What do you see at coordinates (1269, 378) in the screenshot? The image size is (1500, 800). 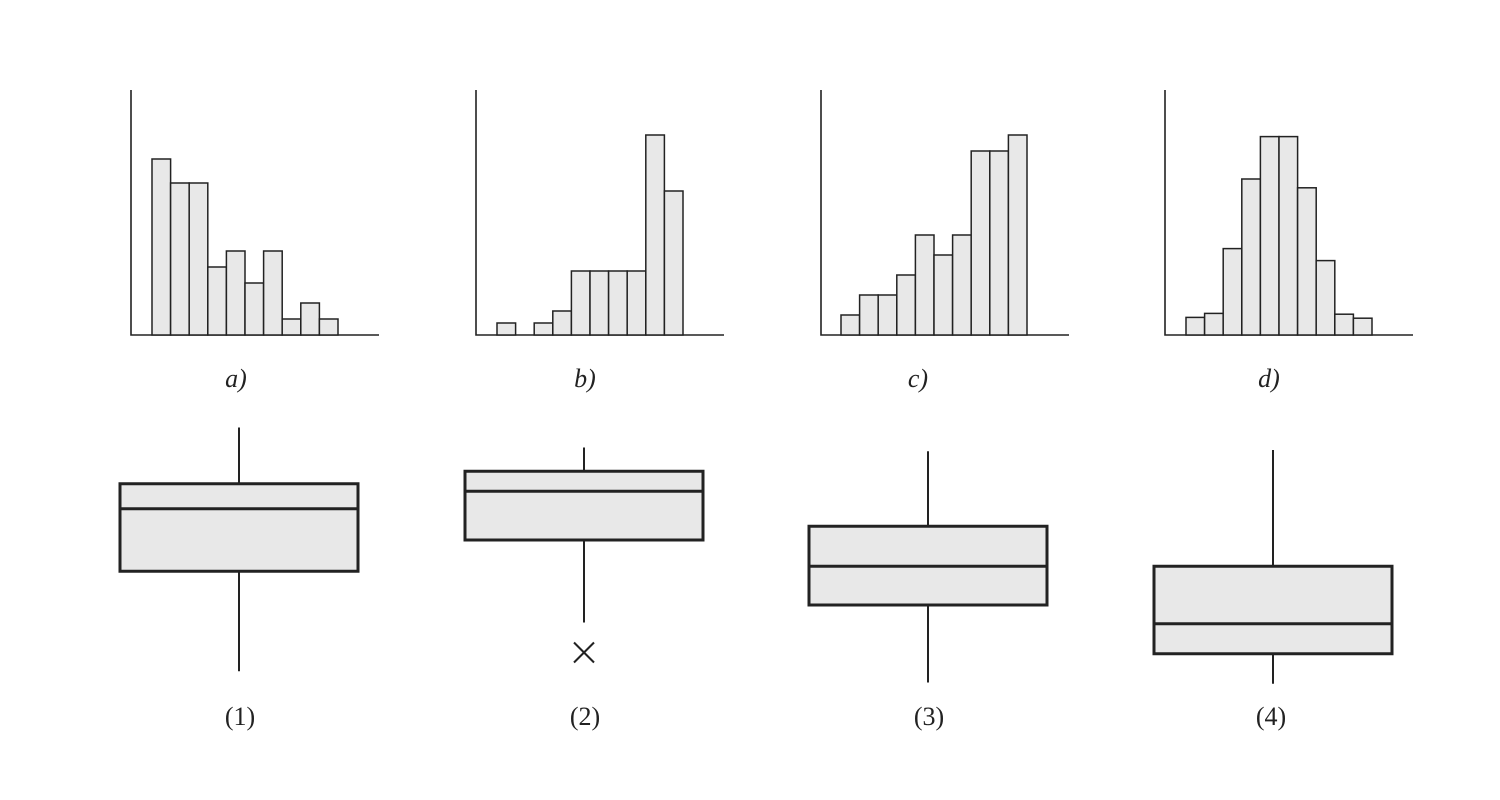 I see `histogram-label-d: d)` at bounding box center [1269, 378].